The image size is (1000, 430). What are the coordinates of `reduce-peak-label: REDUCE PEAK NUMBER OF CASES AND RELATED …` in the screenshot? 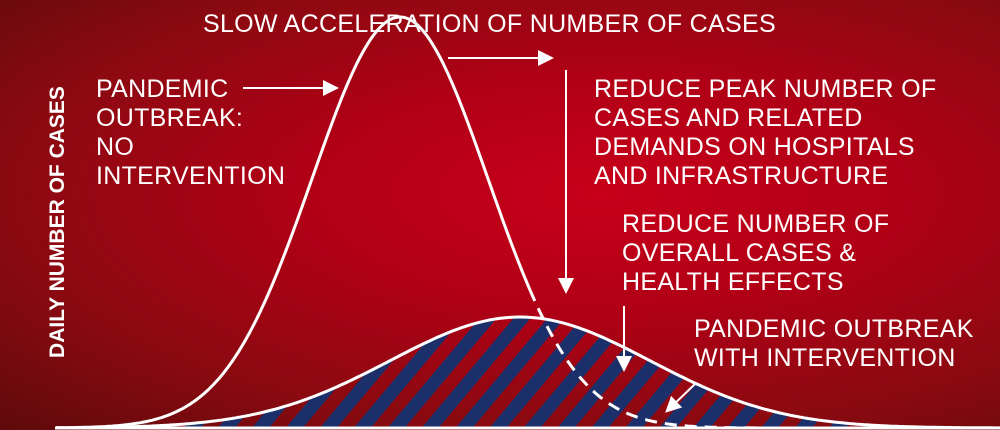 It's located at (765, 132).